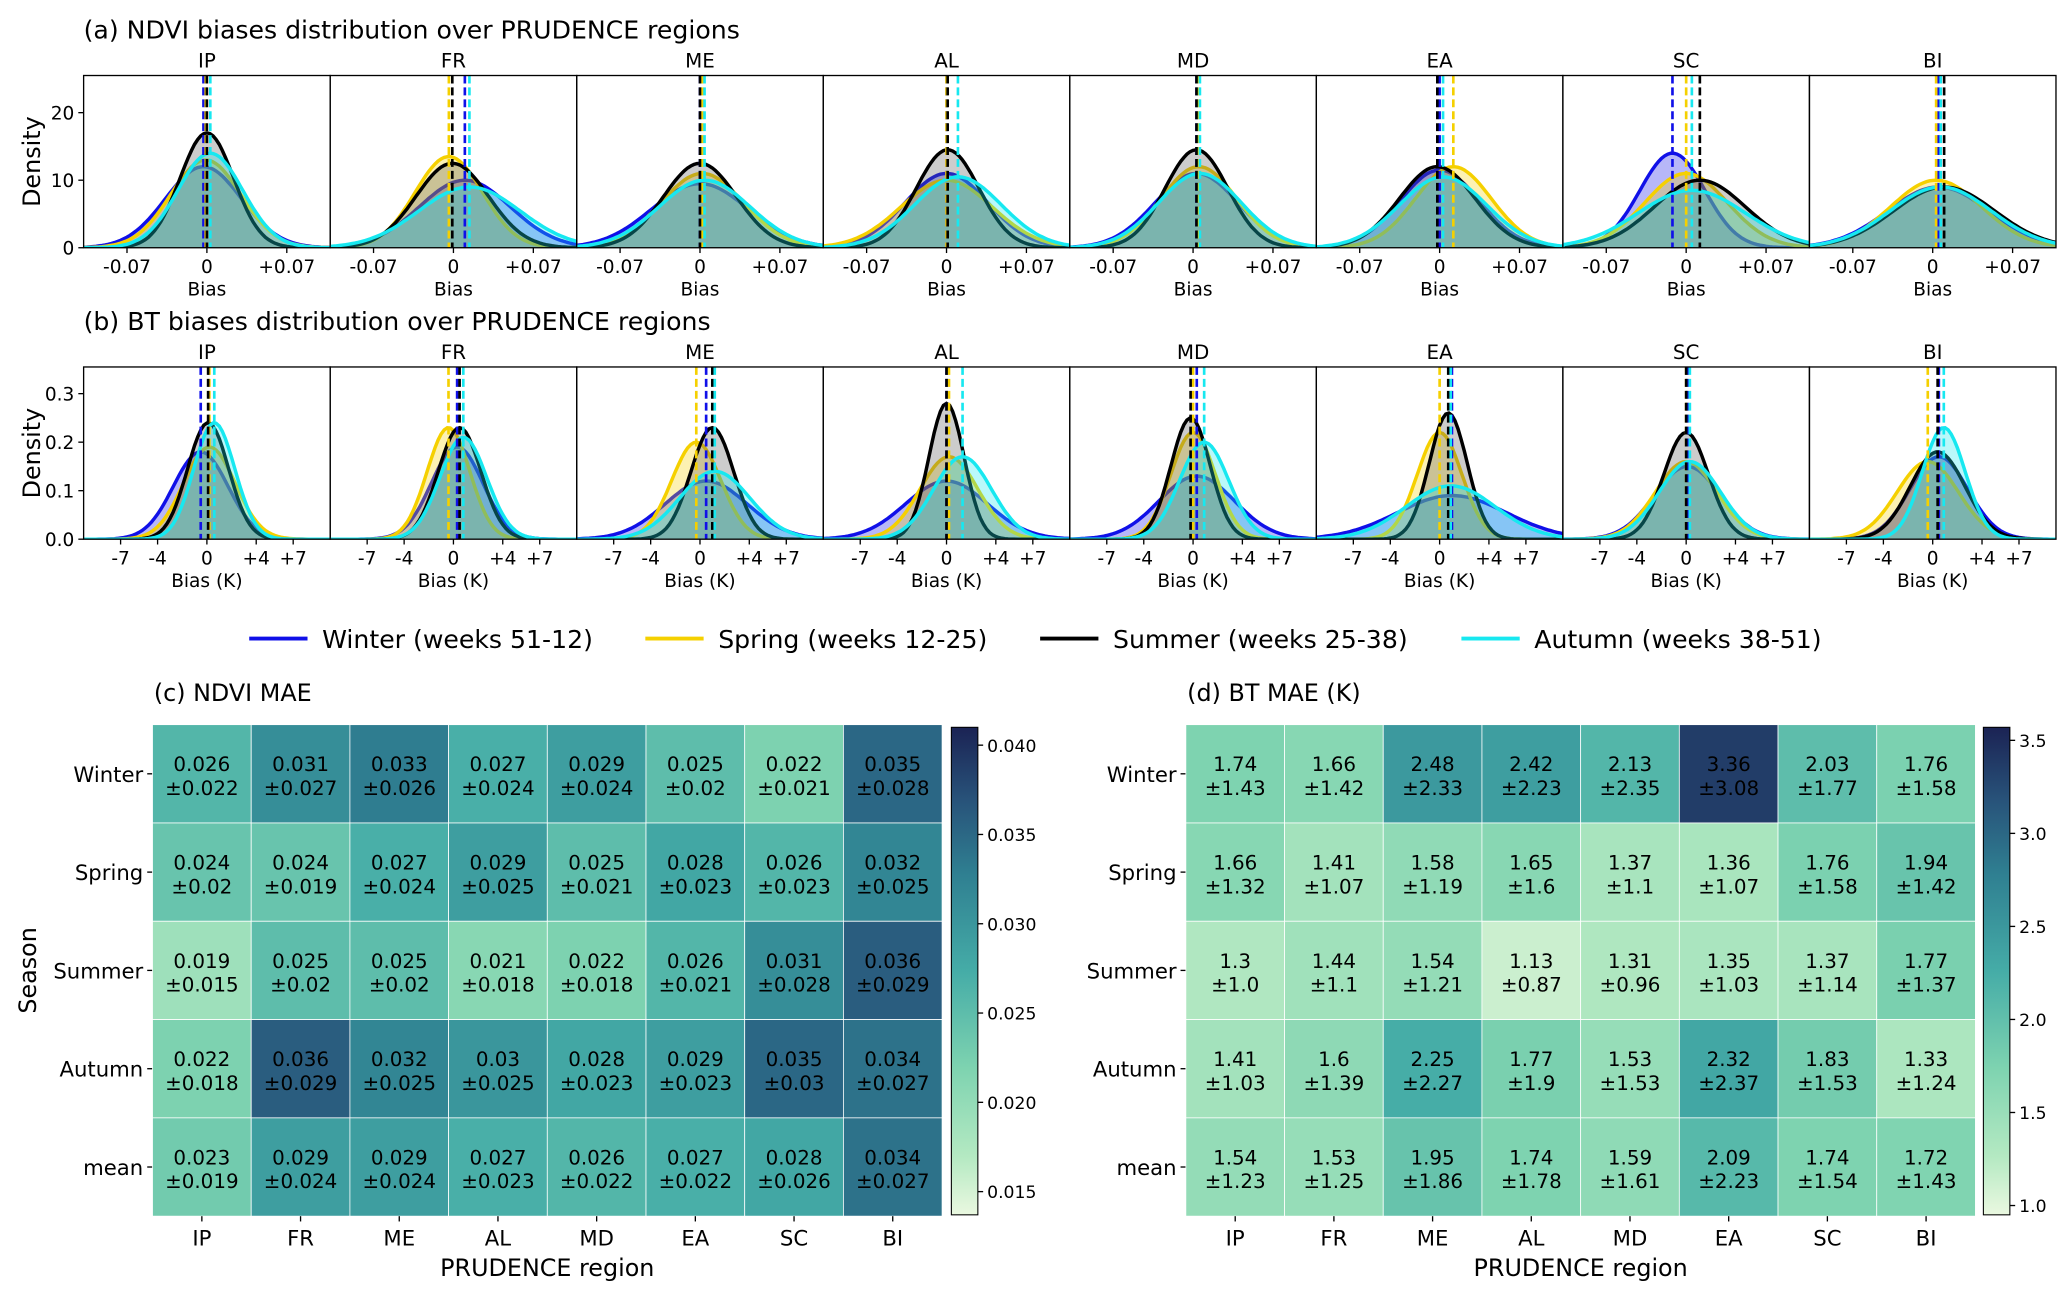  What do you see at coordinates (1729, 1059) in the screenshot?
I see `cell-value: 2.32` at bounding box center [1729, 1059].